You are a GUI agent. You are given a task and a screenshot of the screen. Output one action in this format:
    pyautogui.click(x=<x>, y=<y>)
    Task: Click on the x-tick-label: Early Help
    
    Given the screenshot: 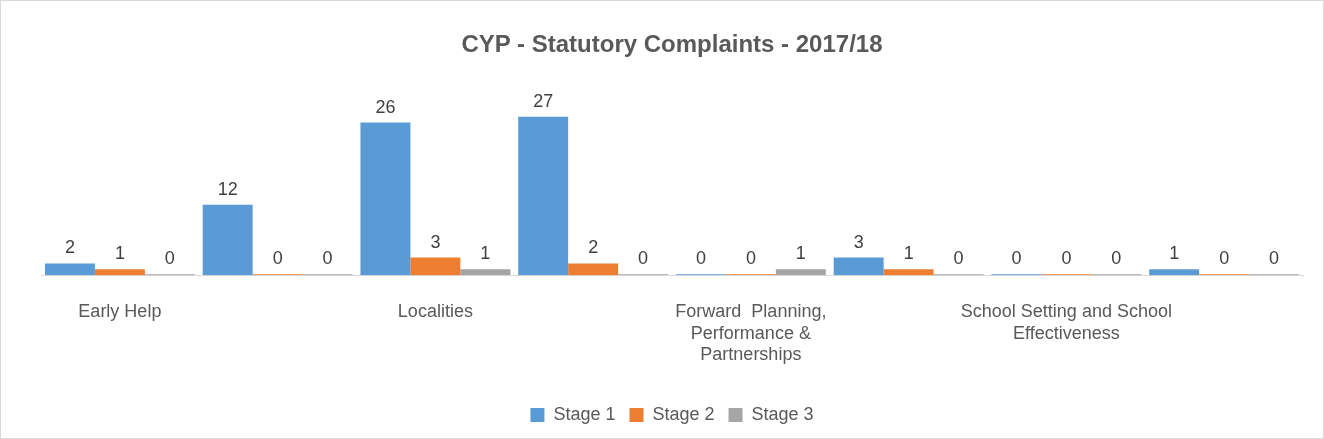 What is the action you would take?
    pyautogui.click(x=120, y=310)
    